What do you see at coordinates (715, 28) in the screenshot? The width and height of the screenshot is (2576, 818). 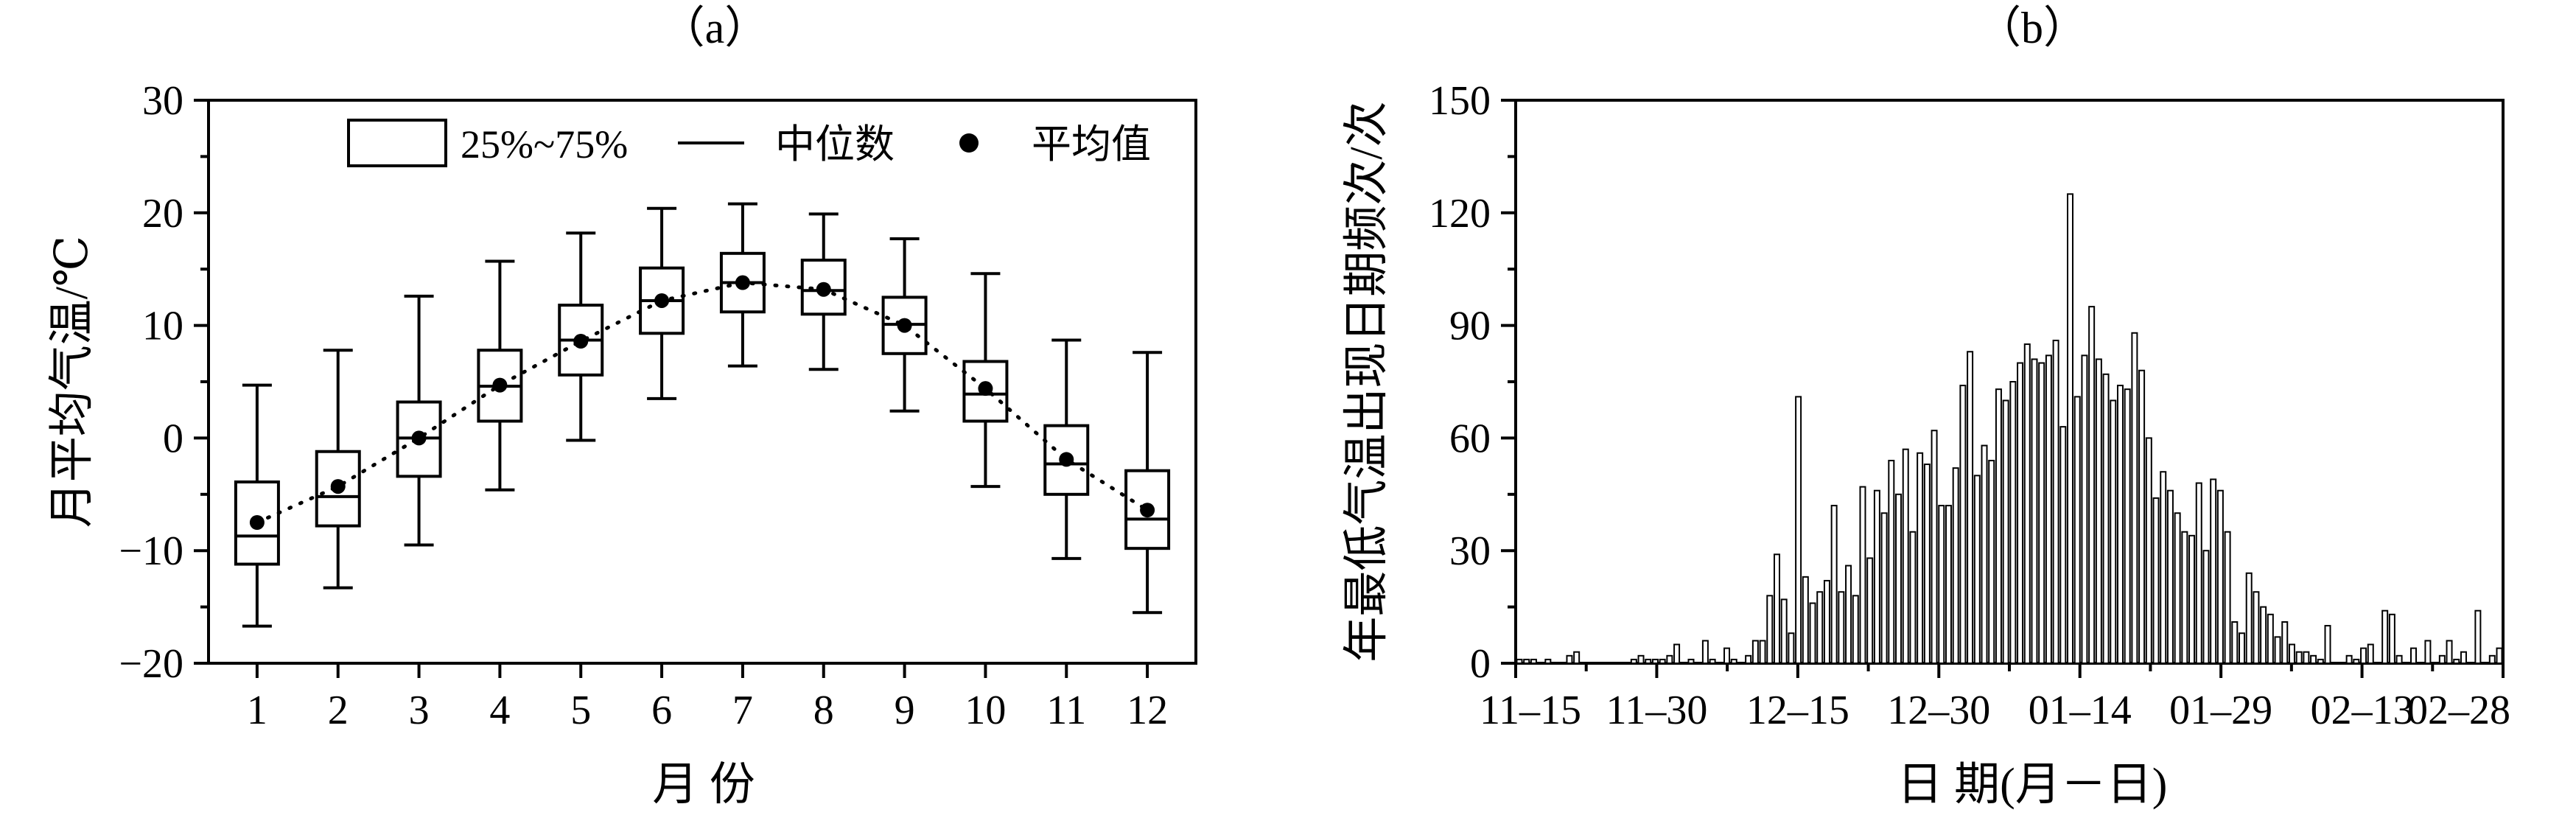 I see `panel-a-label: （a）` at bounding box center [715, 28].